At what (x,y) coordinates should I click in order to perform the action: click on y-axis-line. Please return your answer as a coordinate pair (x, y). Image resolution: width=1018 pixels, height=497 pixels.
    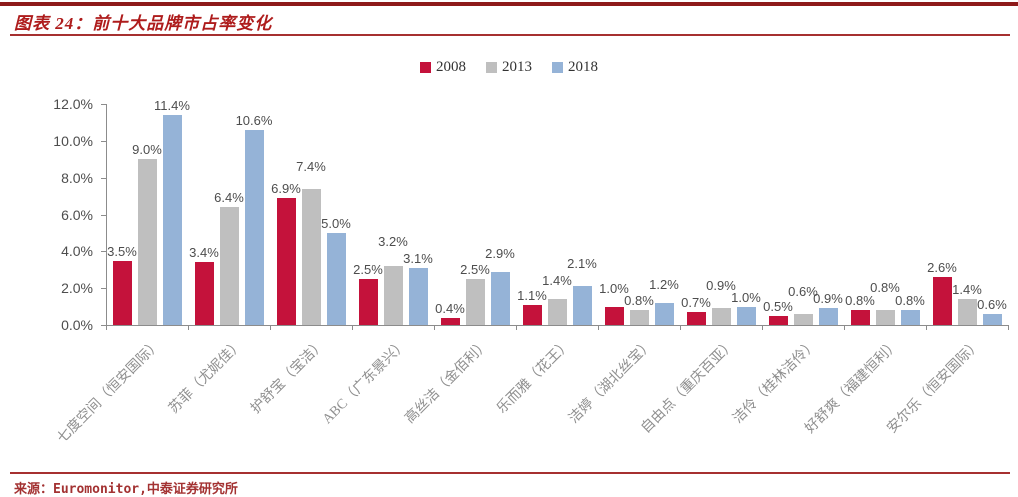
    Looking at the image, I should click on (106, 214).